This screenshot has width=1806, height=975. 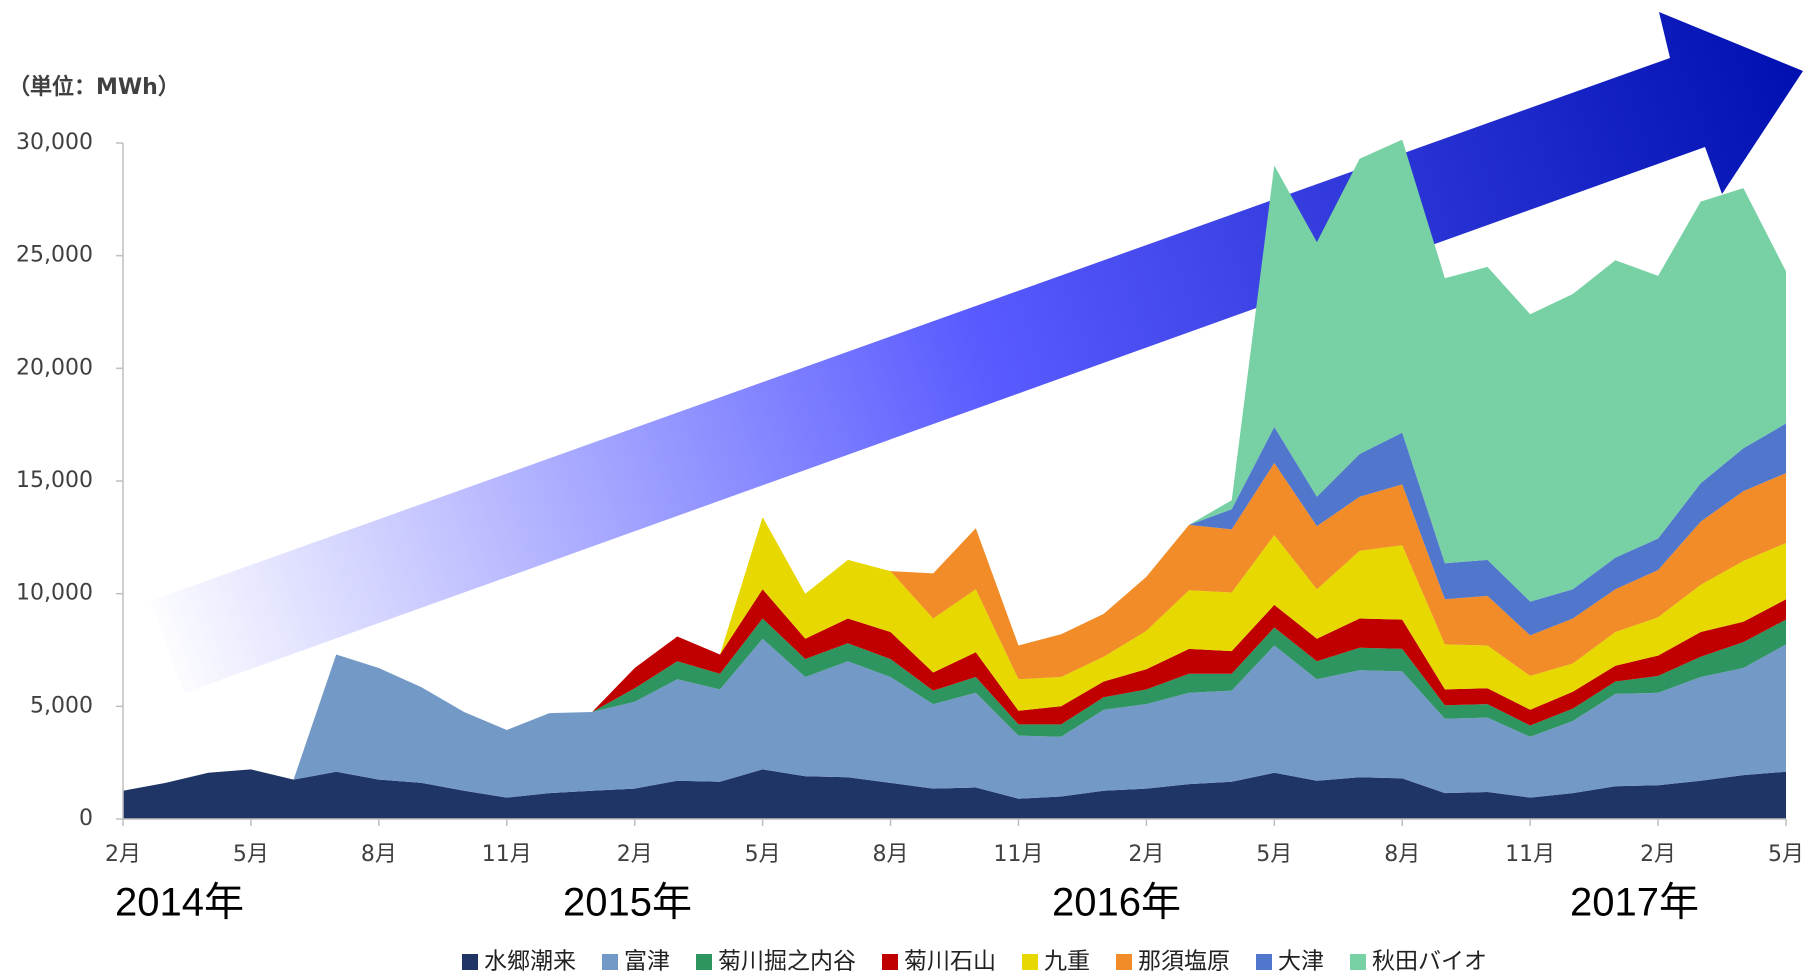 What do you see at coordinates (1184, 962) in the screenshot?
I see `legend-label: 那須塩原` at bounding box center [1184, 962].